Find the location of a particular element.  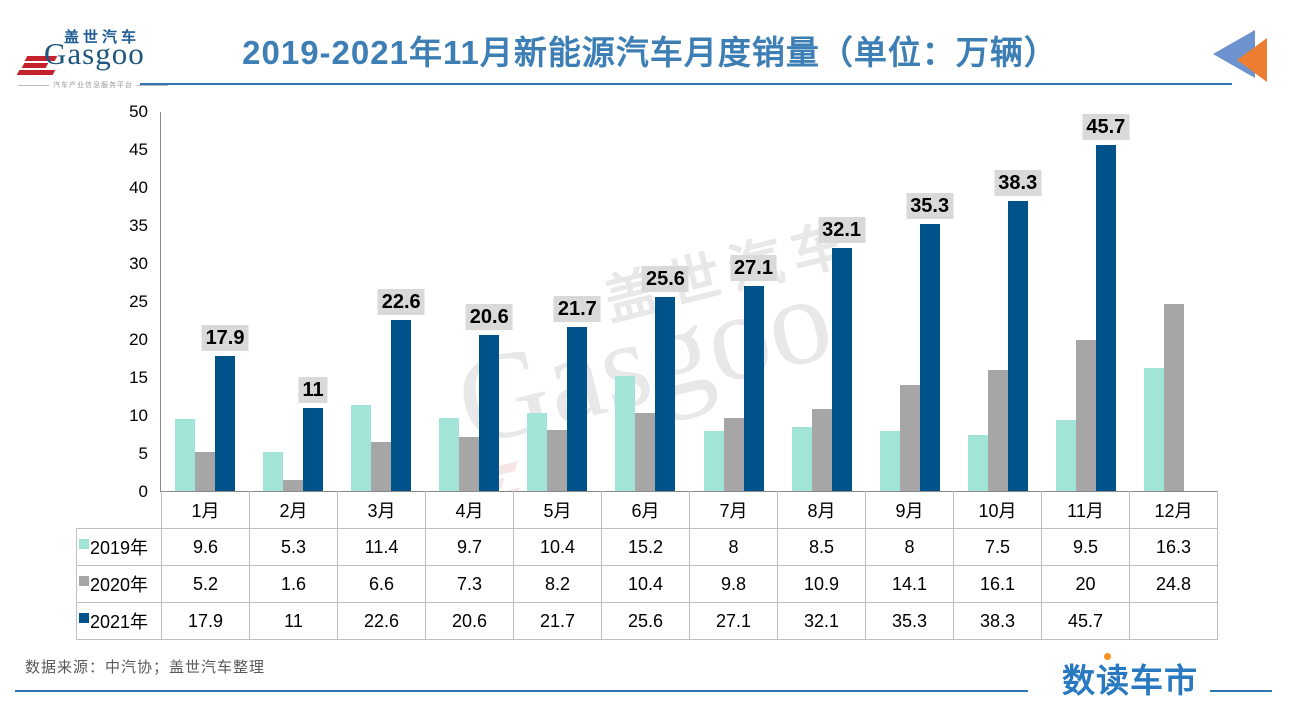

bar-2021年-2月 is located at coordinates (313, 450).